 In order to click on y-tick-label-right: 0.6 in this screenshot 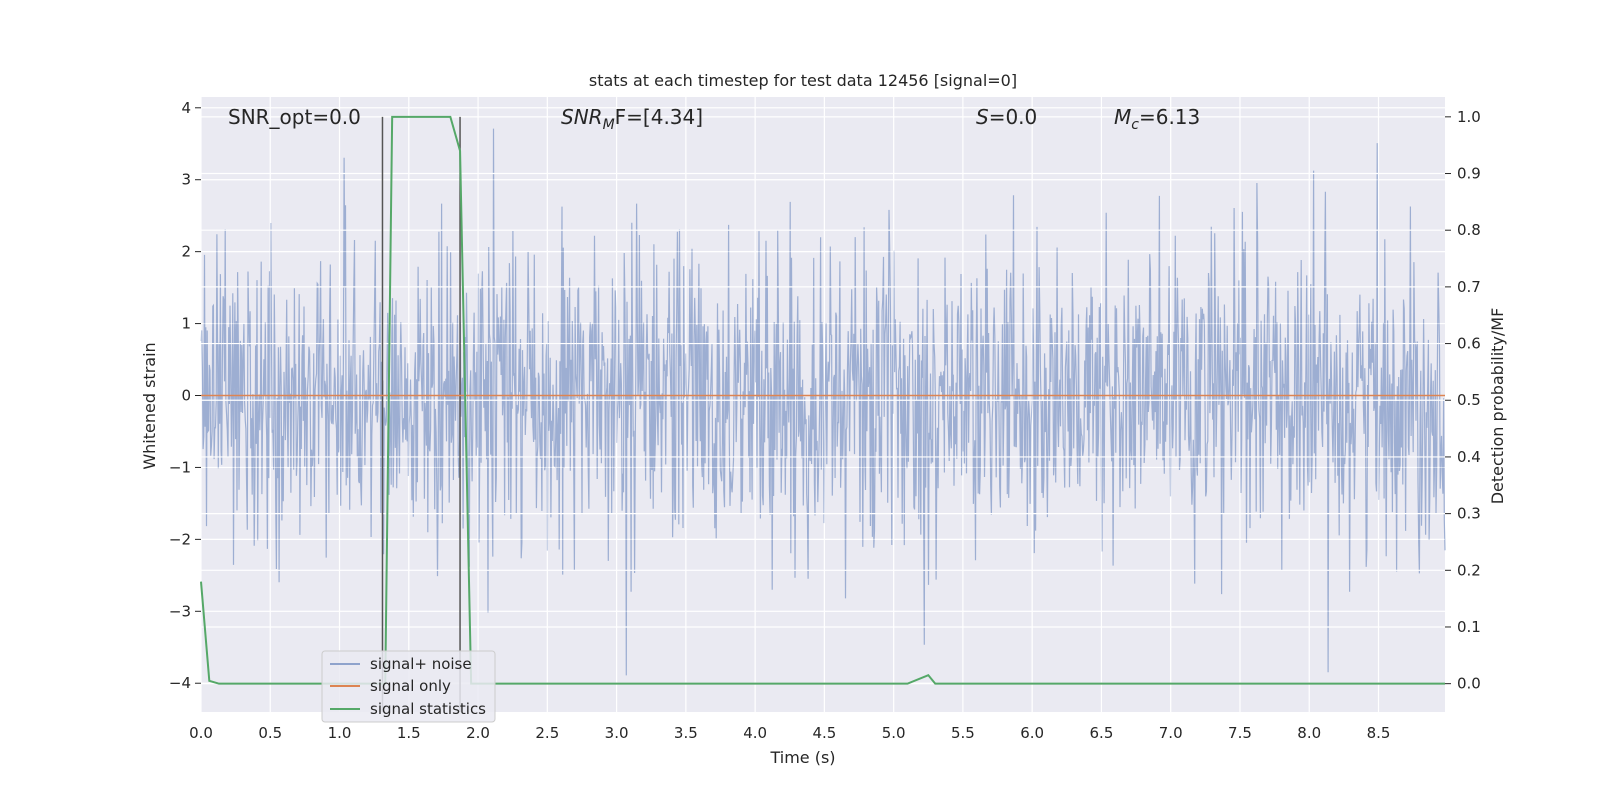, I will do `click(1469, 344)`.